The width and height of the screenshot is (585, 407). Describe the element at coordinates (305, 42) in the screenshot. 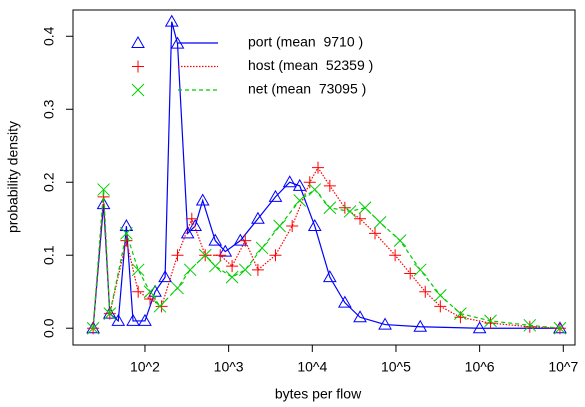

I see `legend-label: port (mean 9710 )` at that location.